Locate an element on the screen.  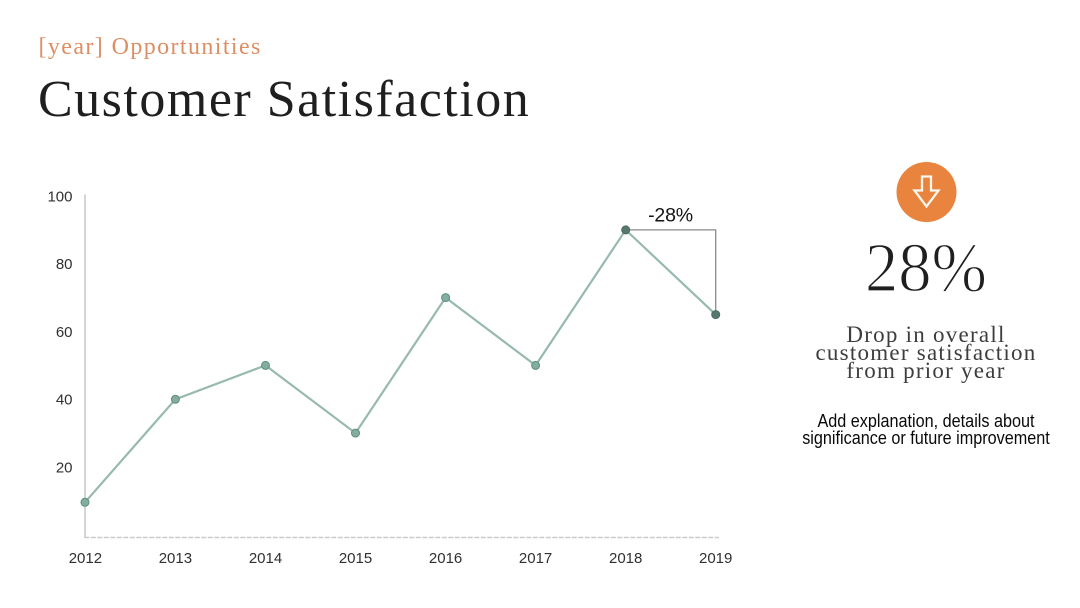
svg-text: 2017 is located at coordinates (535, 558).